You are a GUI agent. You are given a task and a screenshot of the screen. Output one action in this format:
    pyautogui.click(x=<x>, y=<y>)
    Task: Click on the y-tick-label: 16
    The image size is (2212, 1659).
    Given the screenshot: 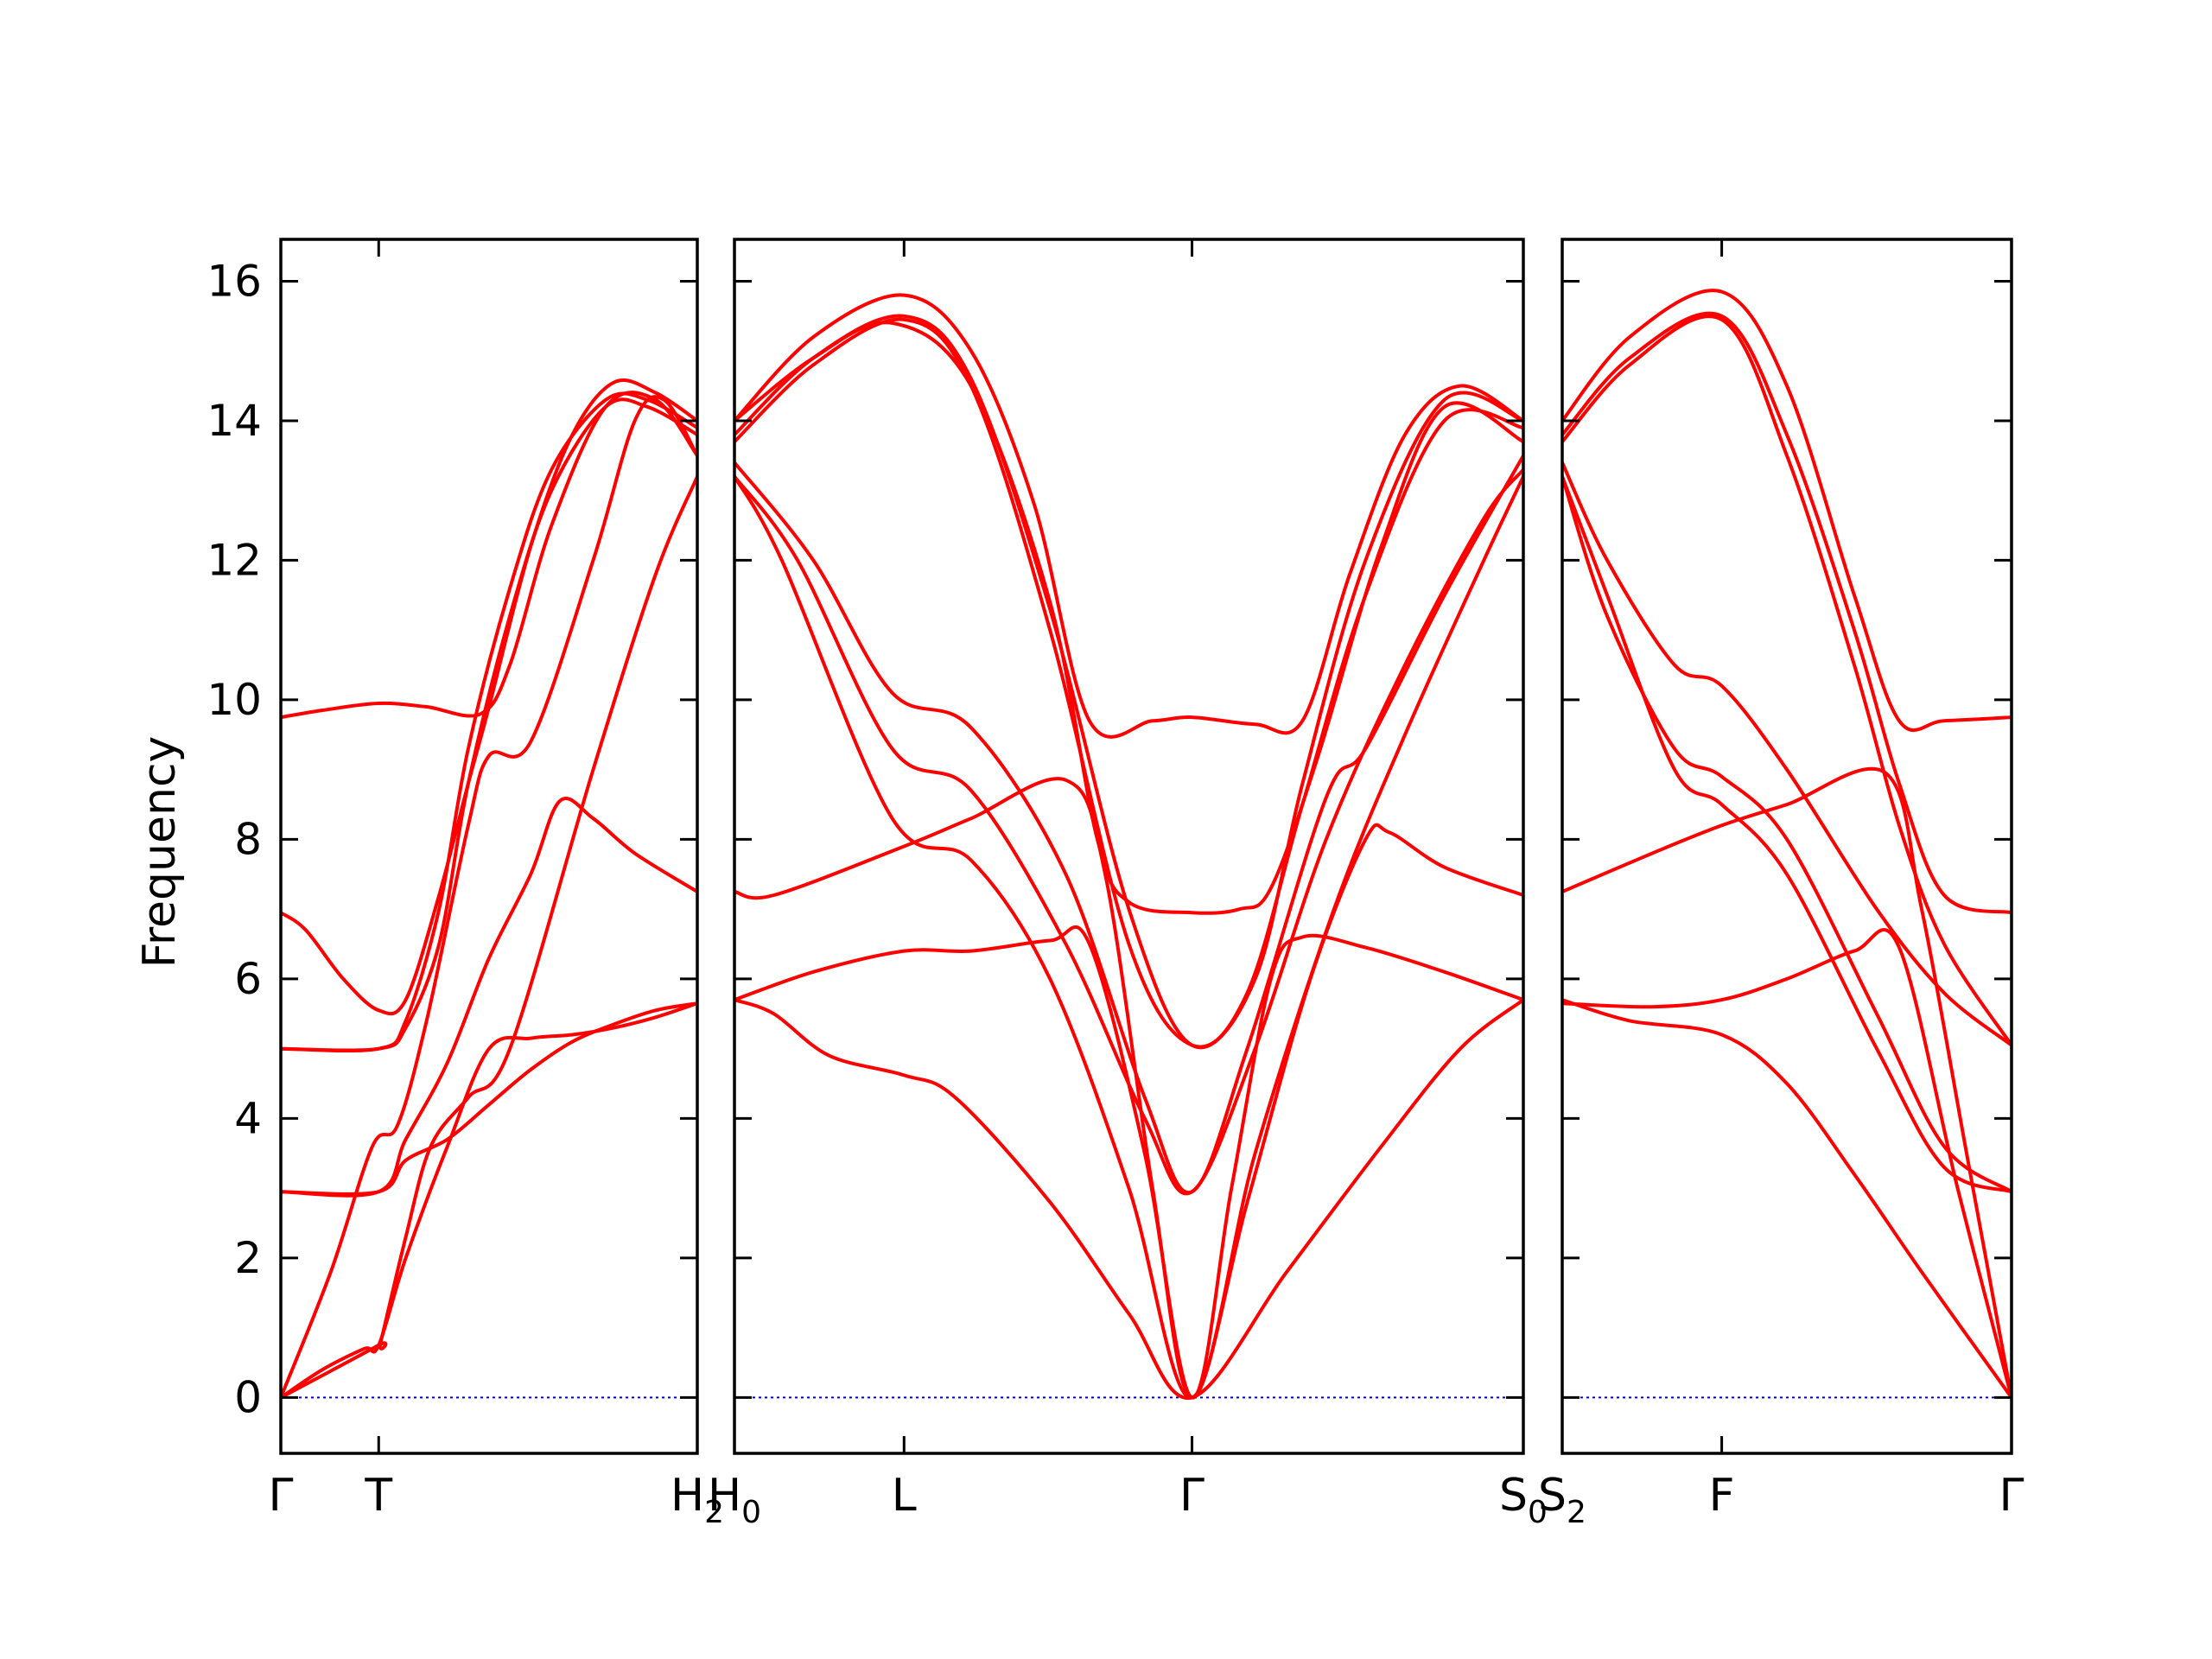 What is the action you would take?
    pyautogui.click(x=234, y=281)
    